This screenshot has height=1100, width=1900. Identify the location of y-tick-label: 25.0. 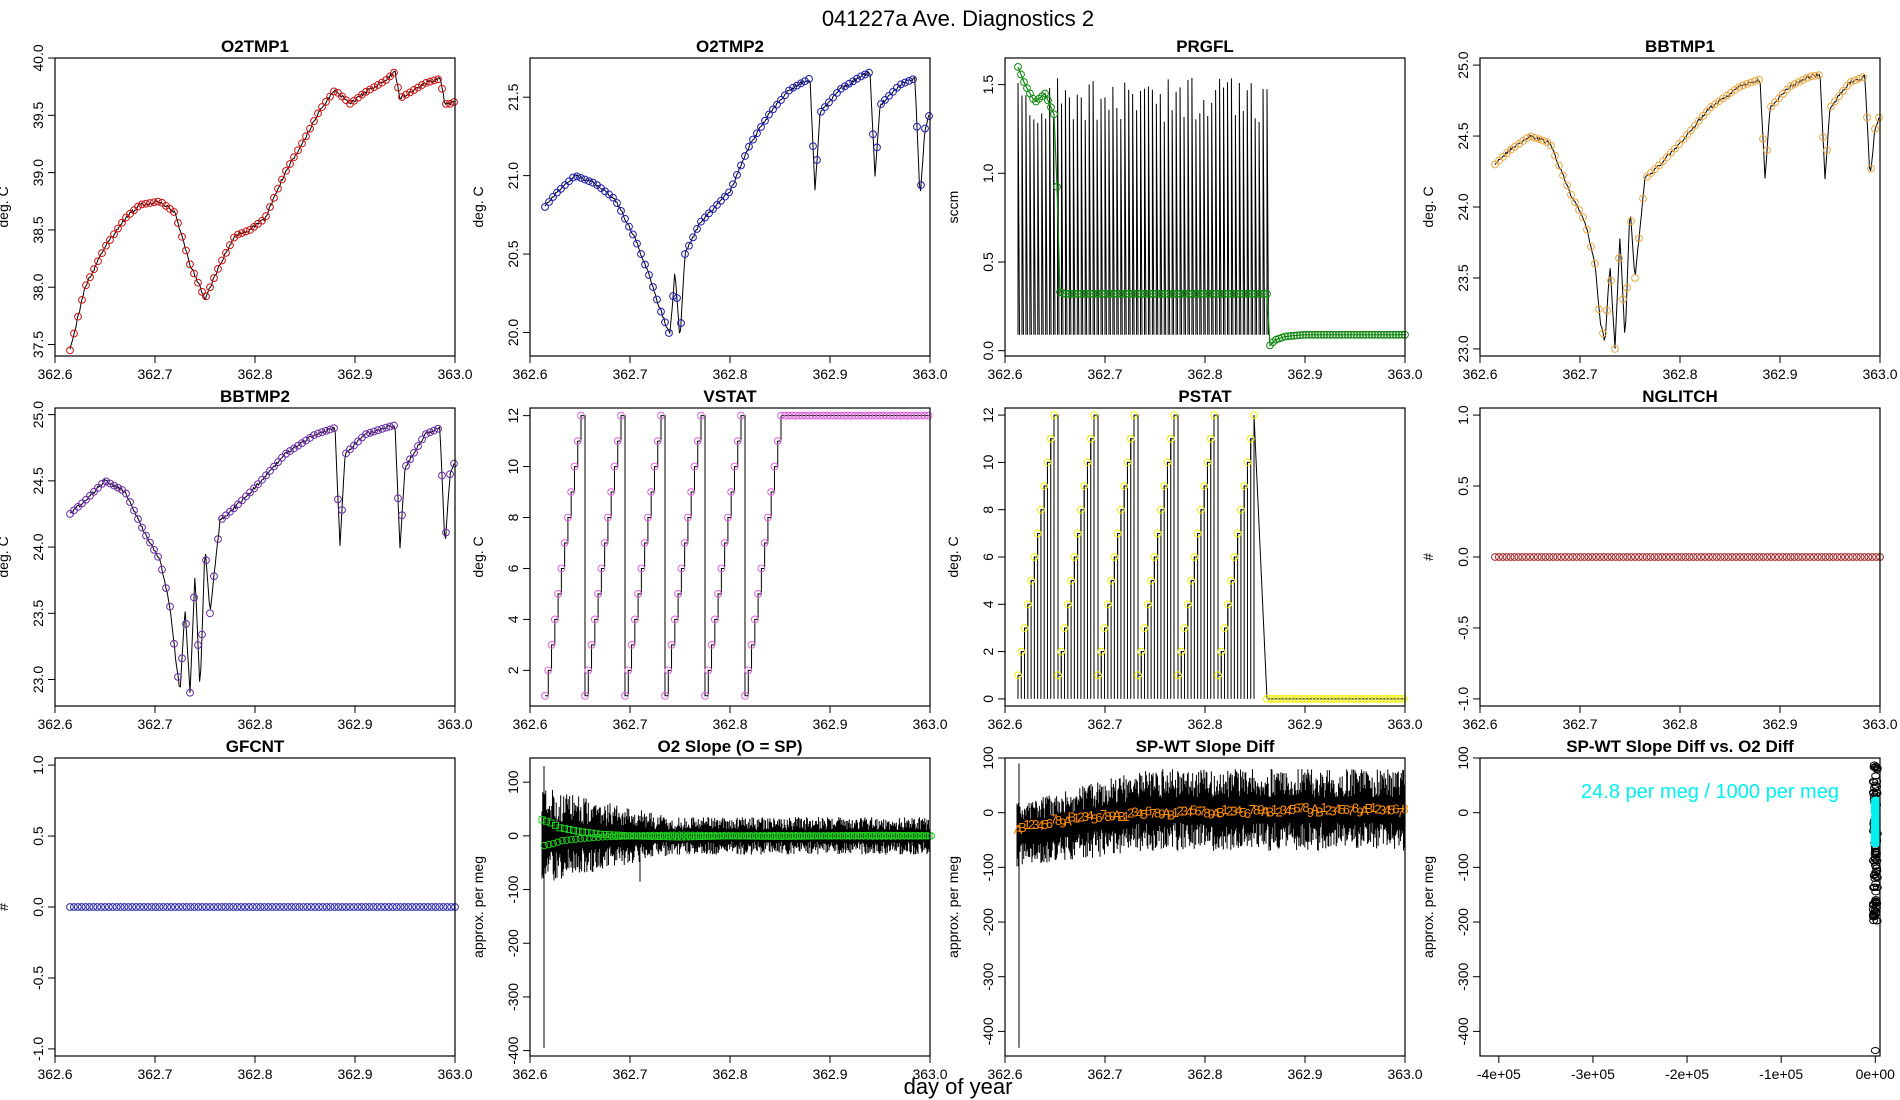
(38, 414).